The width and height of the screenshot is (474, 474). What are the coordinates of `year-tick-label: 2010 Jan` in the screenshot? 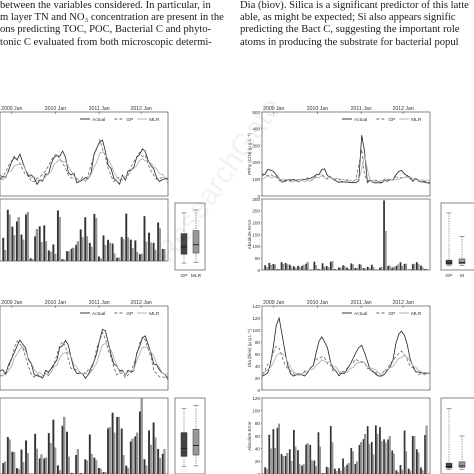 It's located at (55, 303).